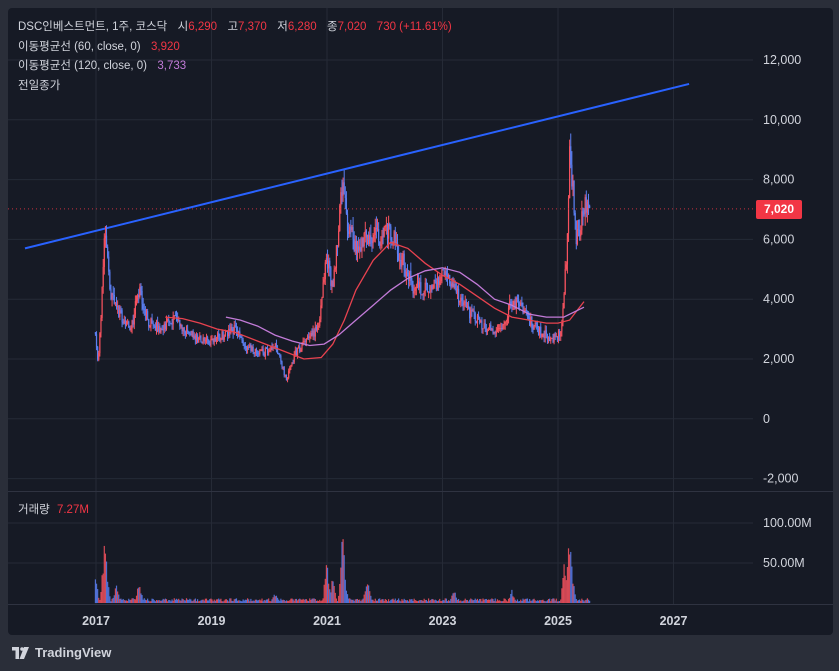  What do you see at coordinates (93, 27) in the screenshot?
I see `symbol-title: DSC인베스트먼트, 1주, 코스닥` at bounding box center [93, 27].